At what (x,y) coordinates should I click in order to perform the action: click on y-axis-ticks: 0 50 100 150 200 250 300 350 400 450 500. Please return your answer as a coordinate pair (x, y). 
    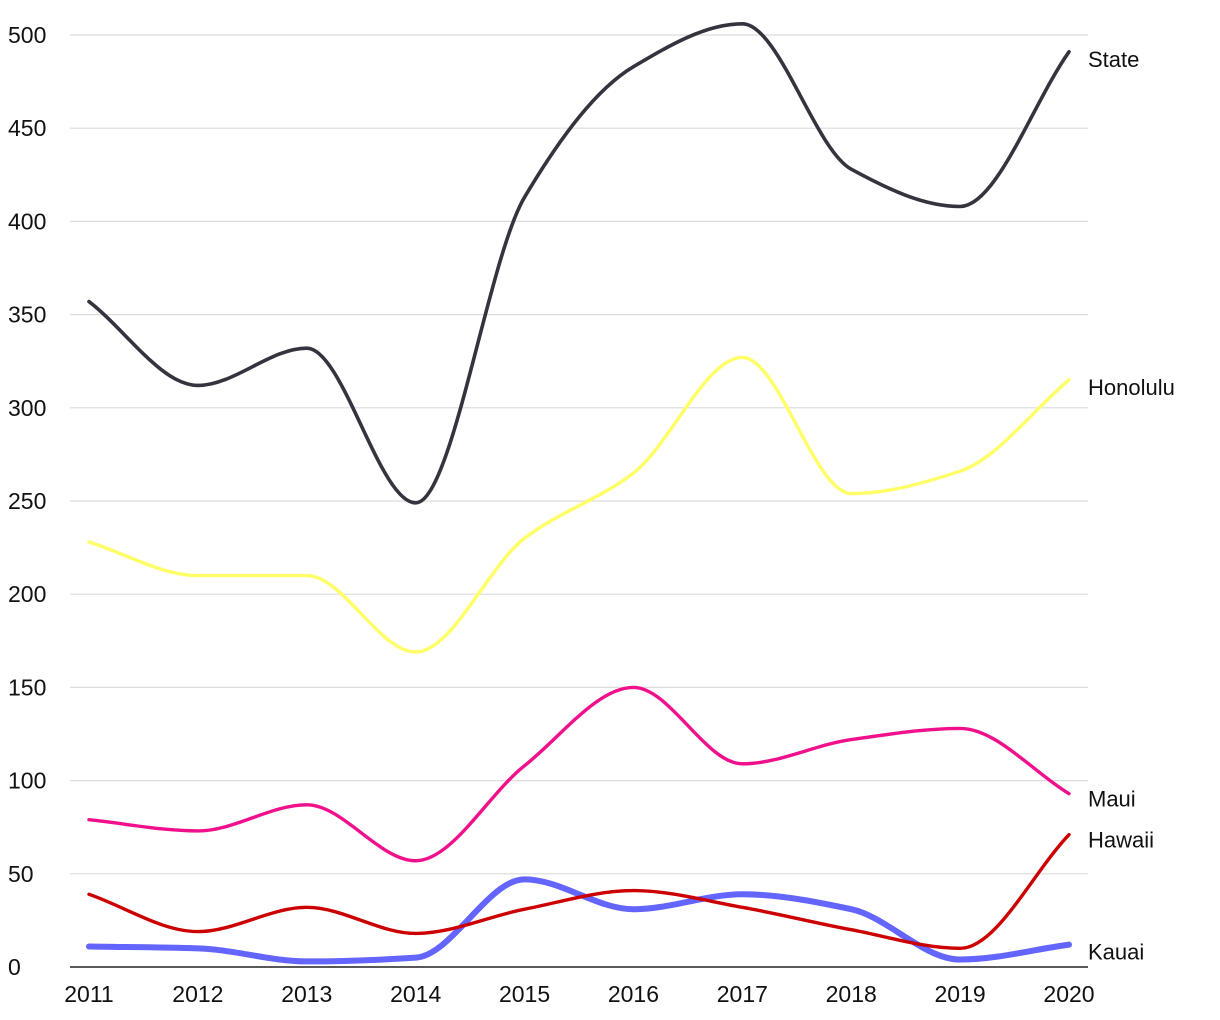
    Looking at the image, I should click on (27, 501).